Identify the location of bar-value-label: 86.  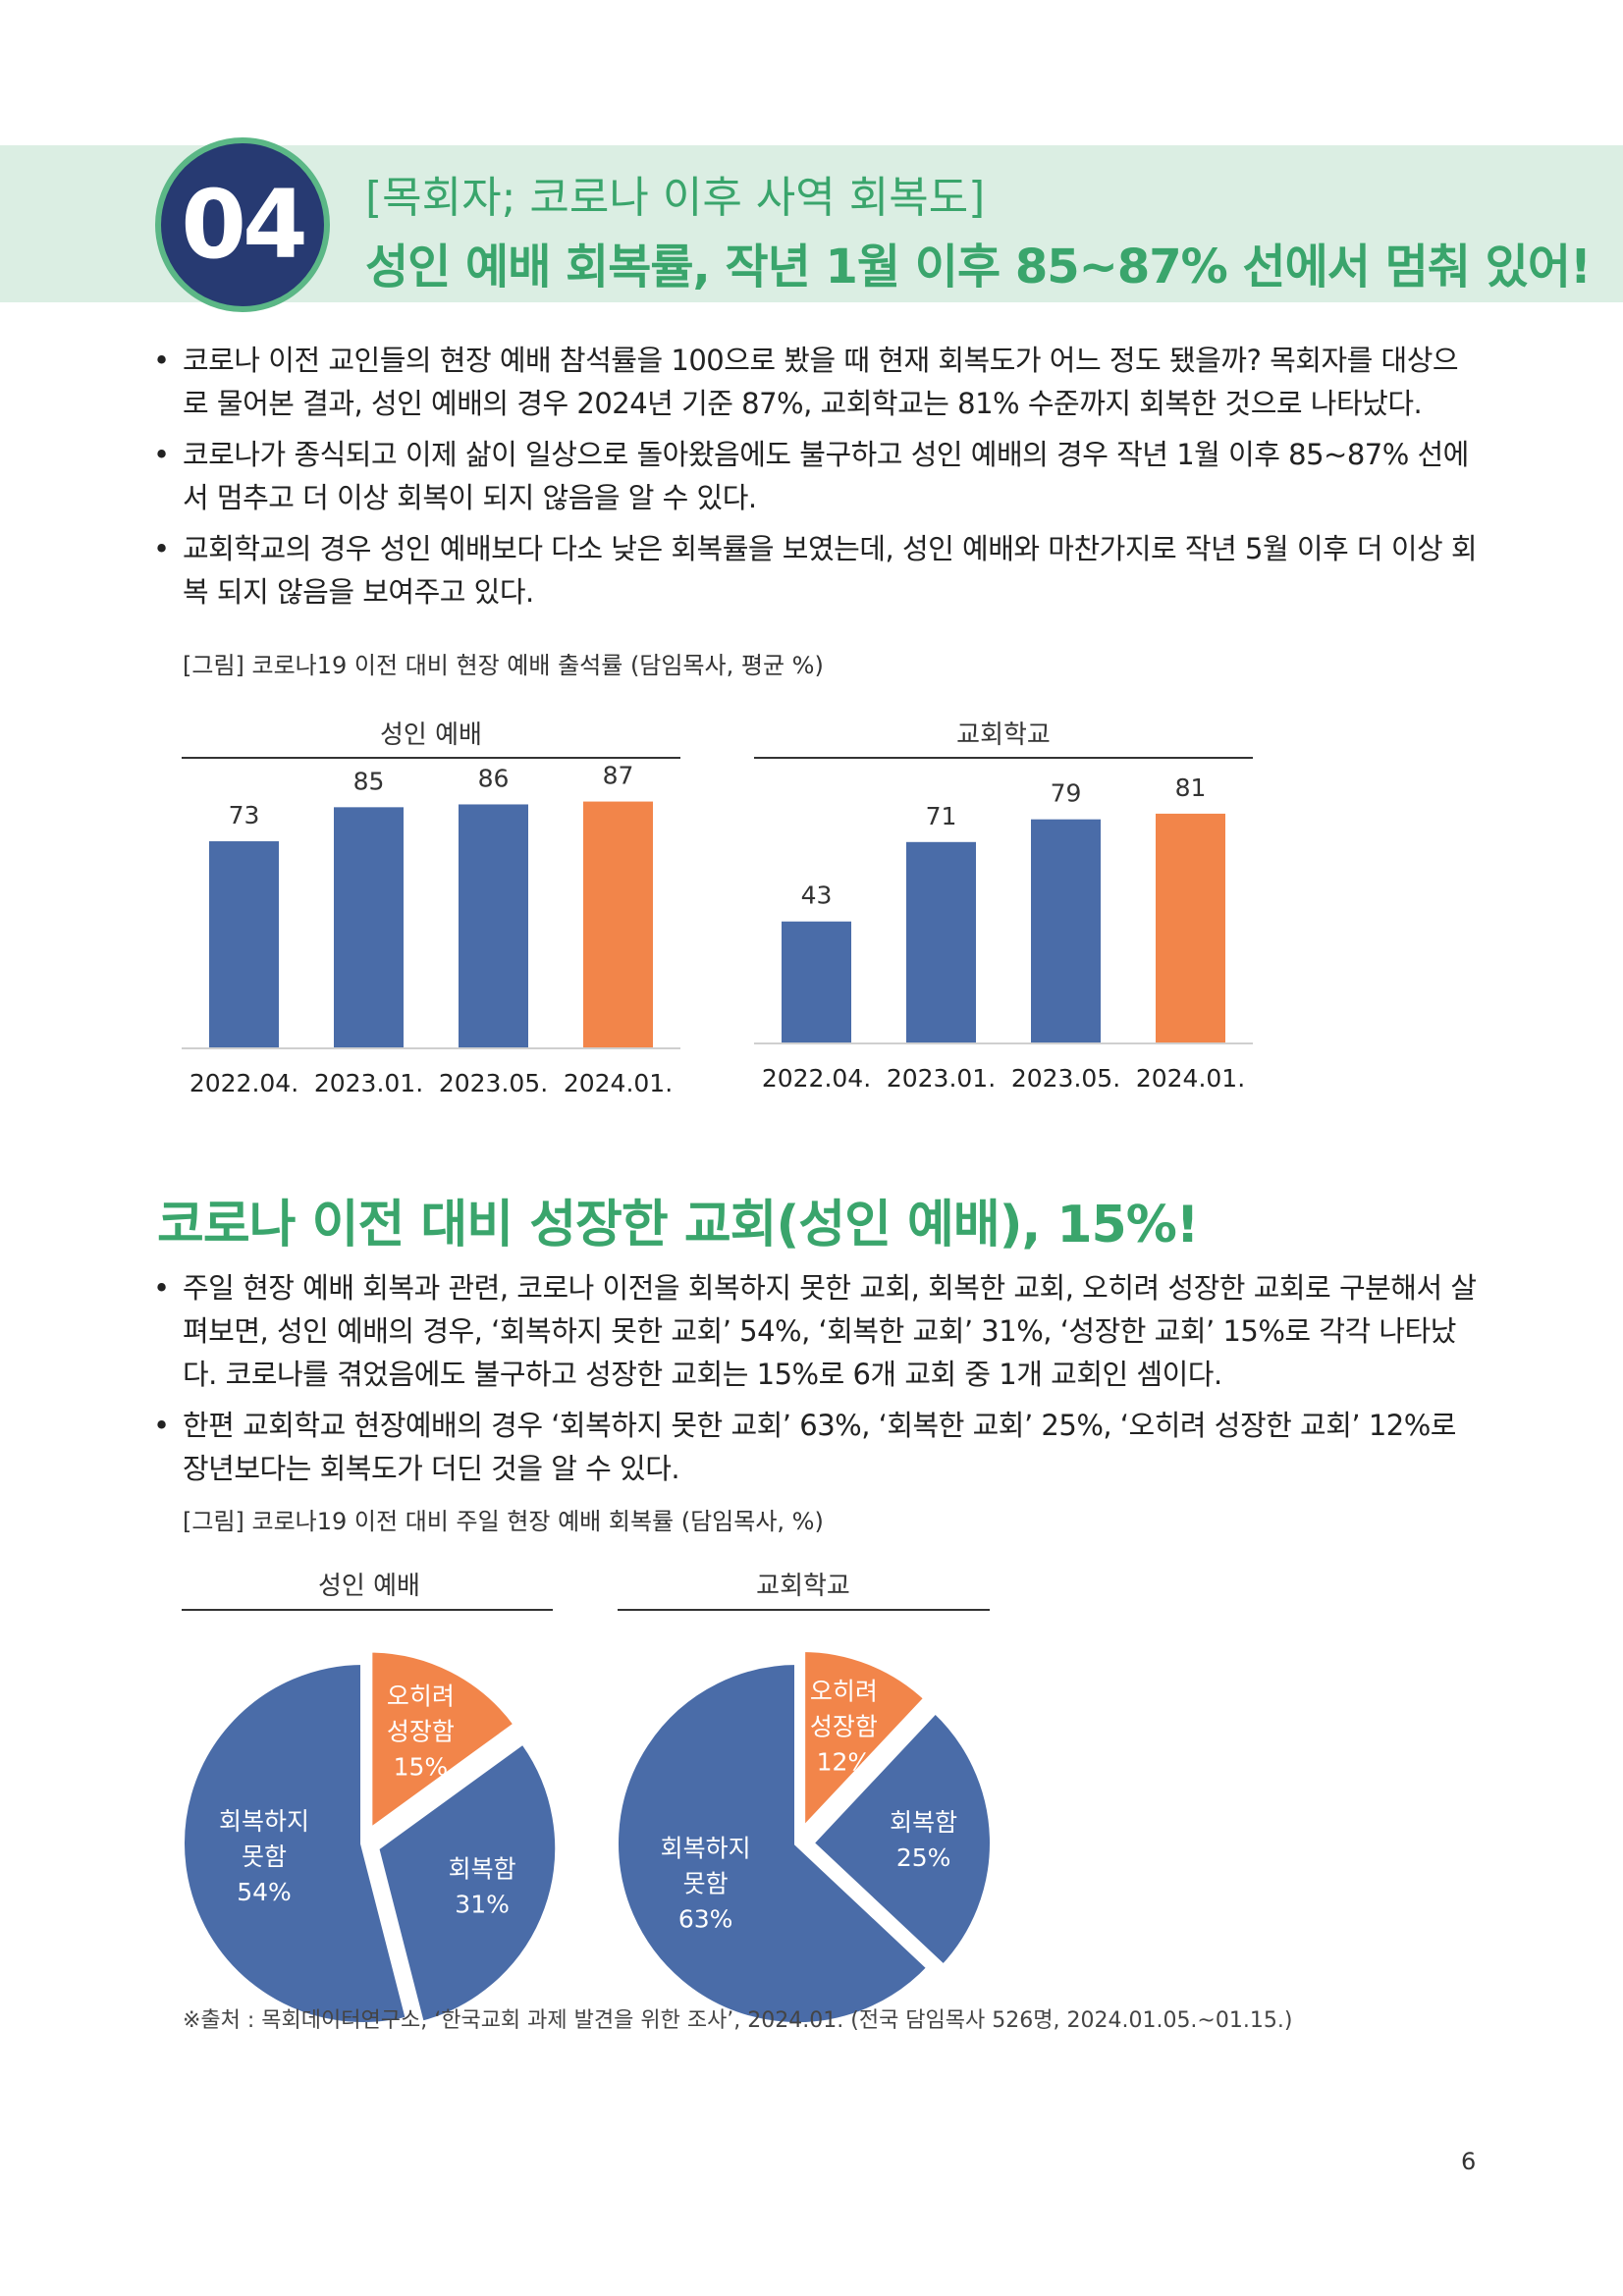
(494, 778).